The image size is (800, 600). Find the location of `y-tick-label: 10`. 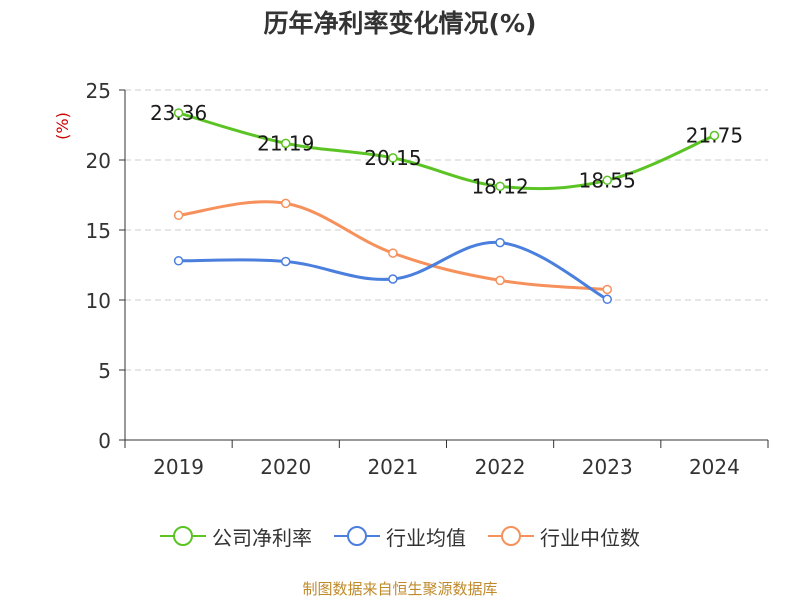

y-tick-label: 10 is located at coordinates (98, 301).